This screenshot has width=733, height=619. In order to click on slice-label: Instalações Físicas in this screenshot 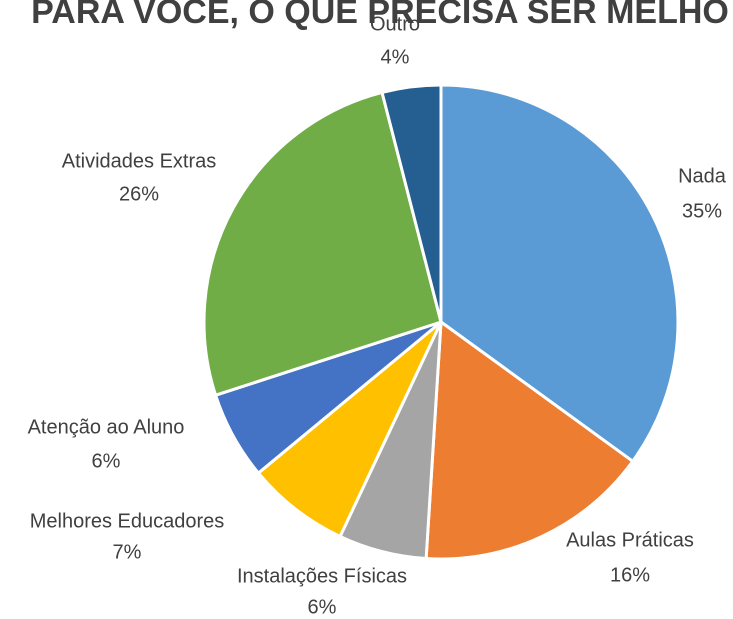, I will do `click(322, 576)`.